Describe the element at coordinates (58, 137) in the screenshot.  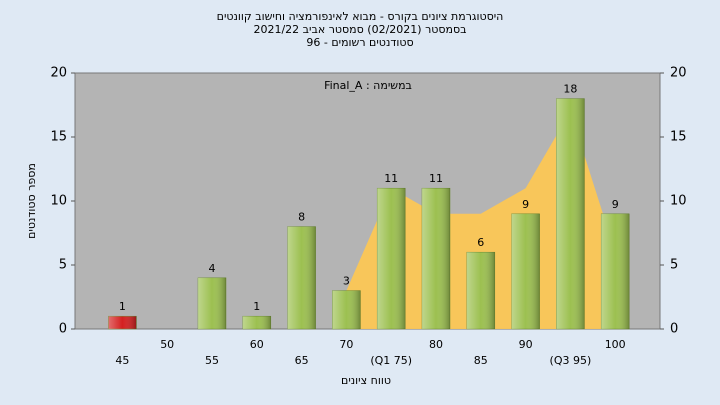
I see `y-tick-label: 15` at that location.